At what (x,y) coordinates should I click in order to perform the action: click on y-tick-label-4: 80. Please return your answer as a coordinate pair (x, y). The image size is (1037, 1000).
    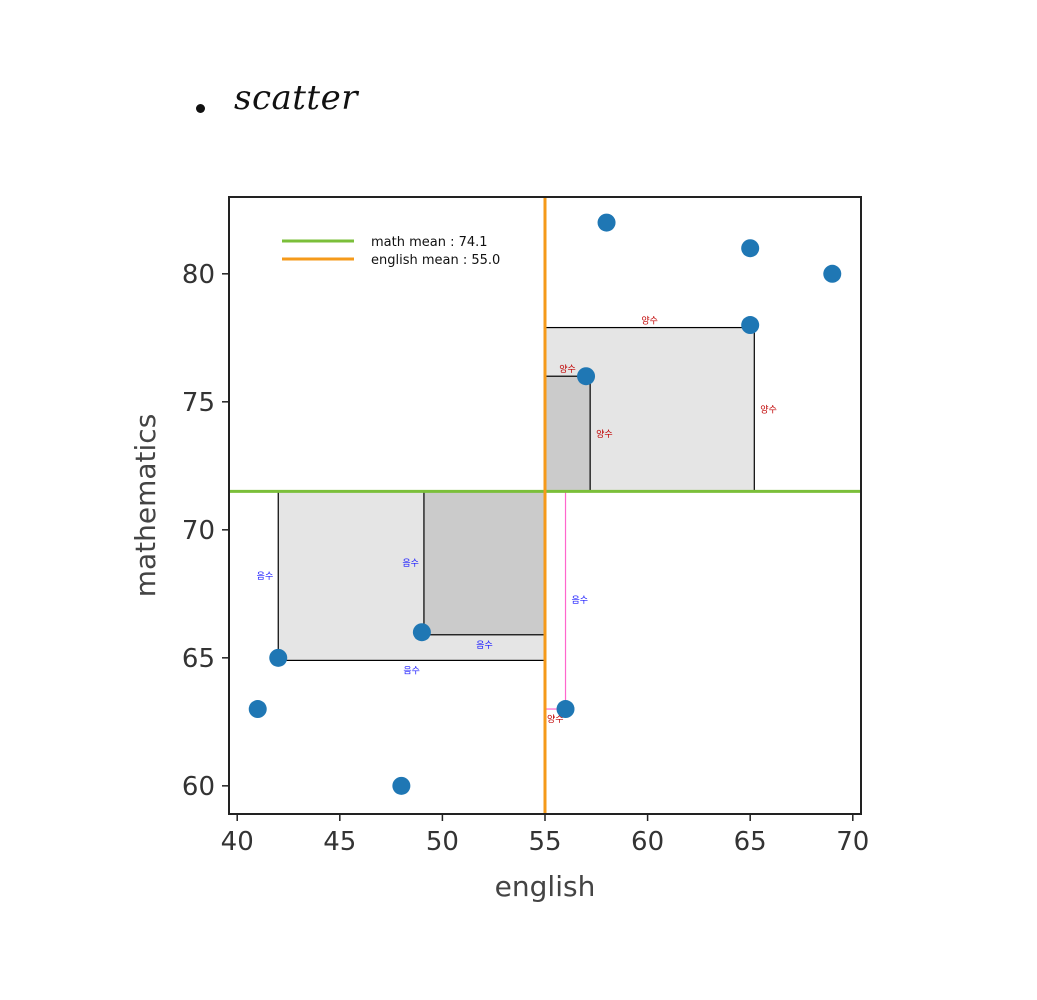
    Looking at the image, I should click on (198, 275).